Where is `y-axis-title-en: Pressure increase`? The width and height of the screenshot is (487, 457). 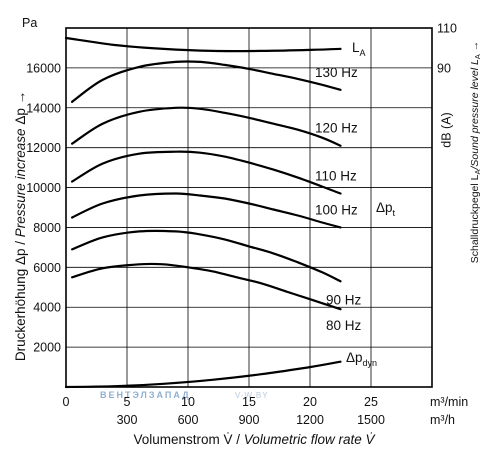 y-axis-title-en: Pressure increase is located at coordinates (20, 182).